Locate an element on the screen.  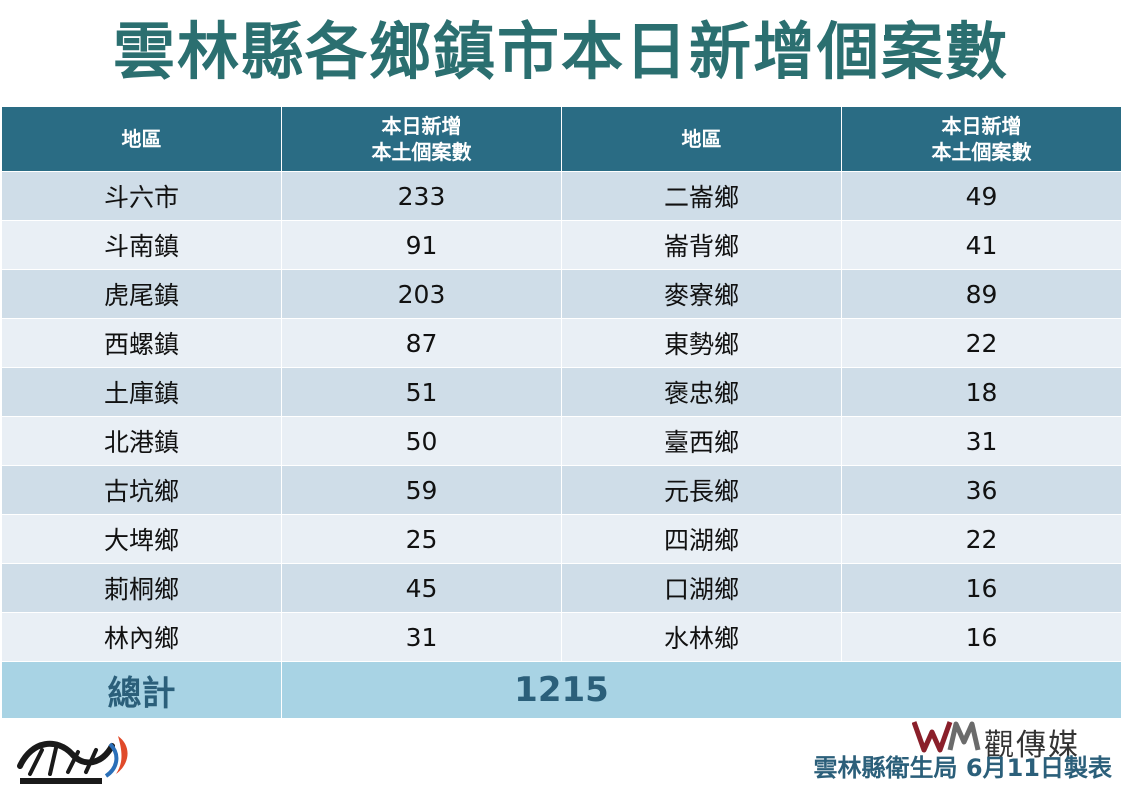
region-cell: 二崙鄉 is located at coordinates (701, 196).